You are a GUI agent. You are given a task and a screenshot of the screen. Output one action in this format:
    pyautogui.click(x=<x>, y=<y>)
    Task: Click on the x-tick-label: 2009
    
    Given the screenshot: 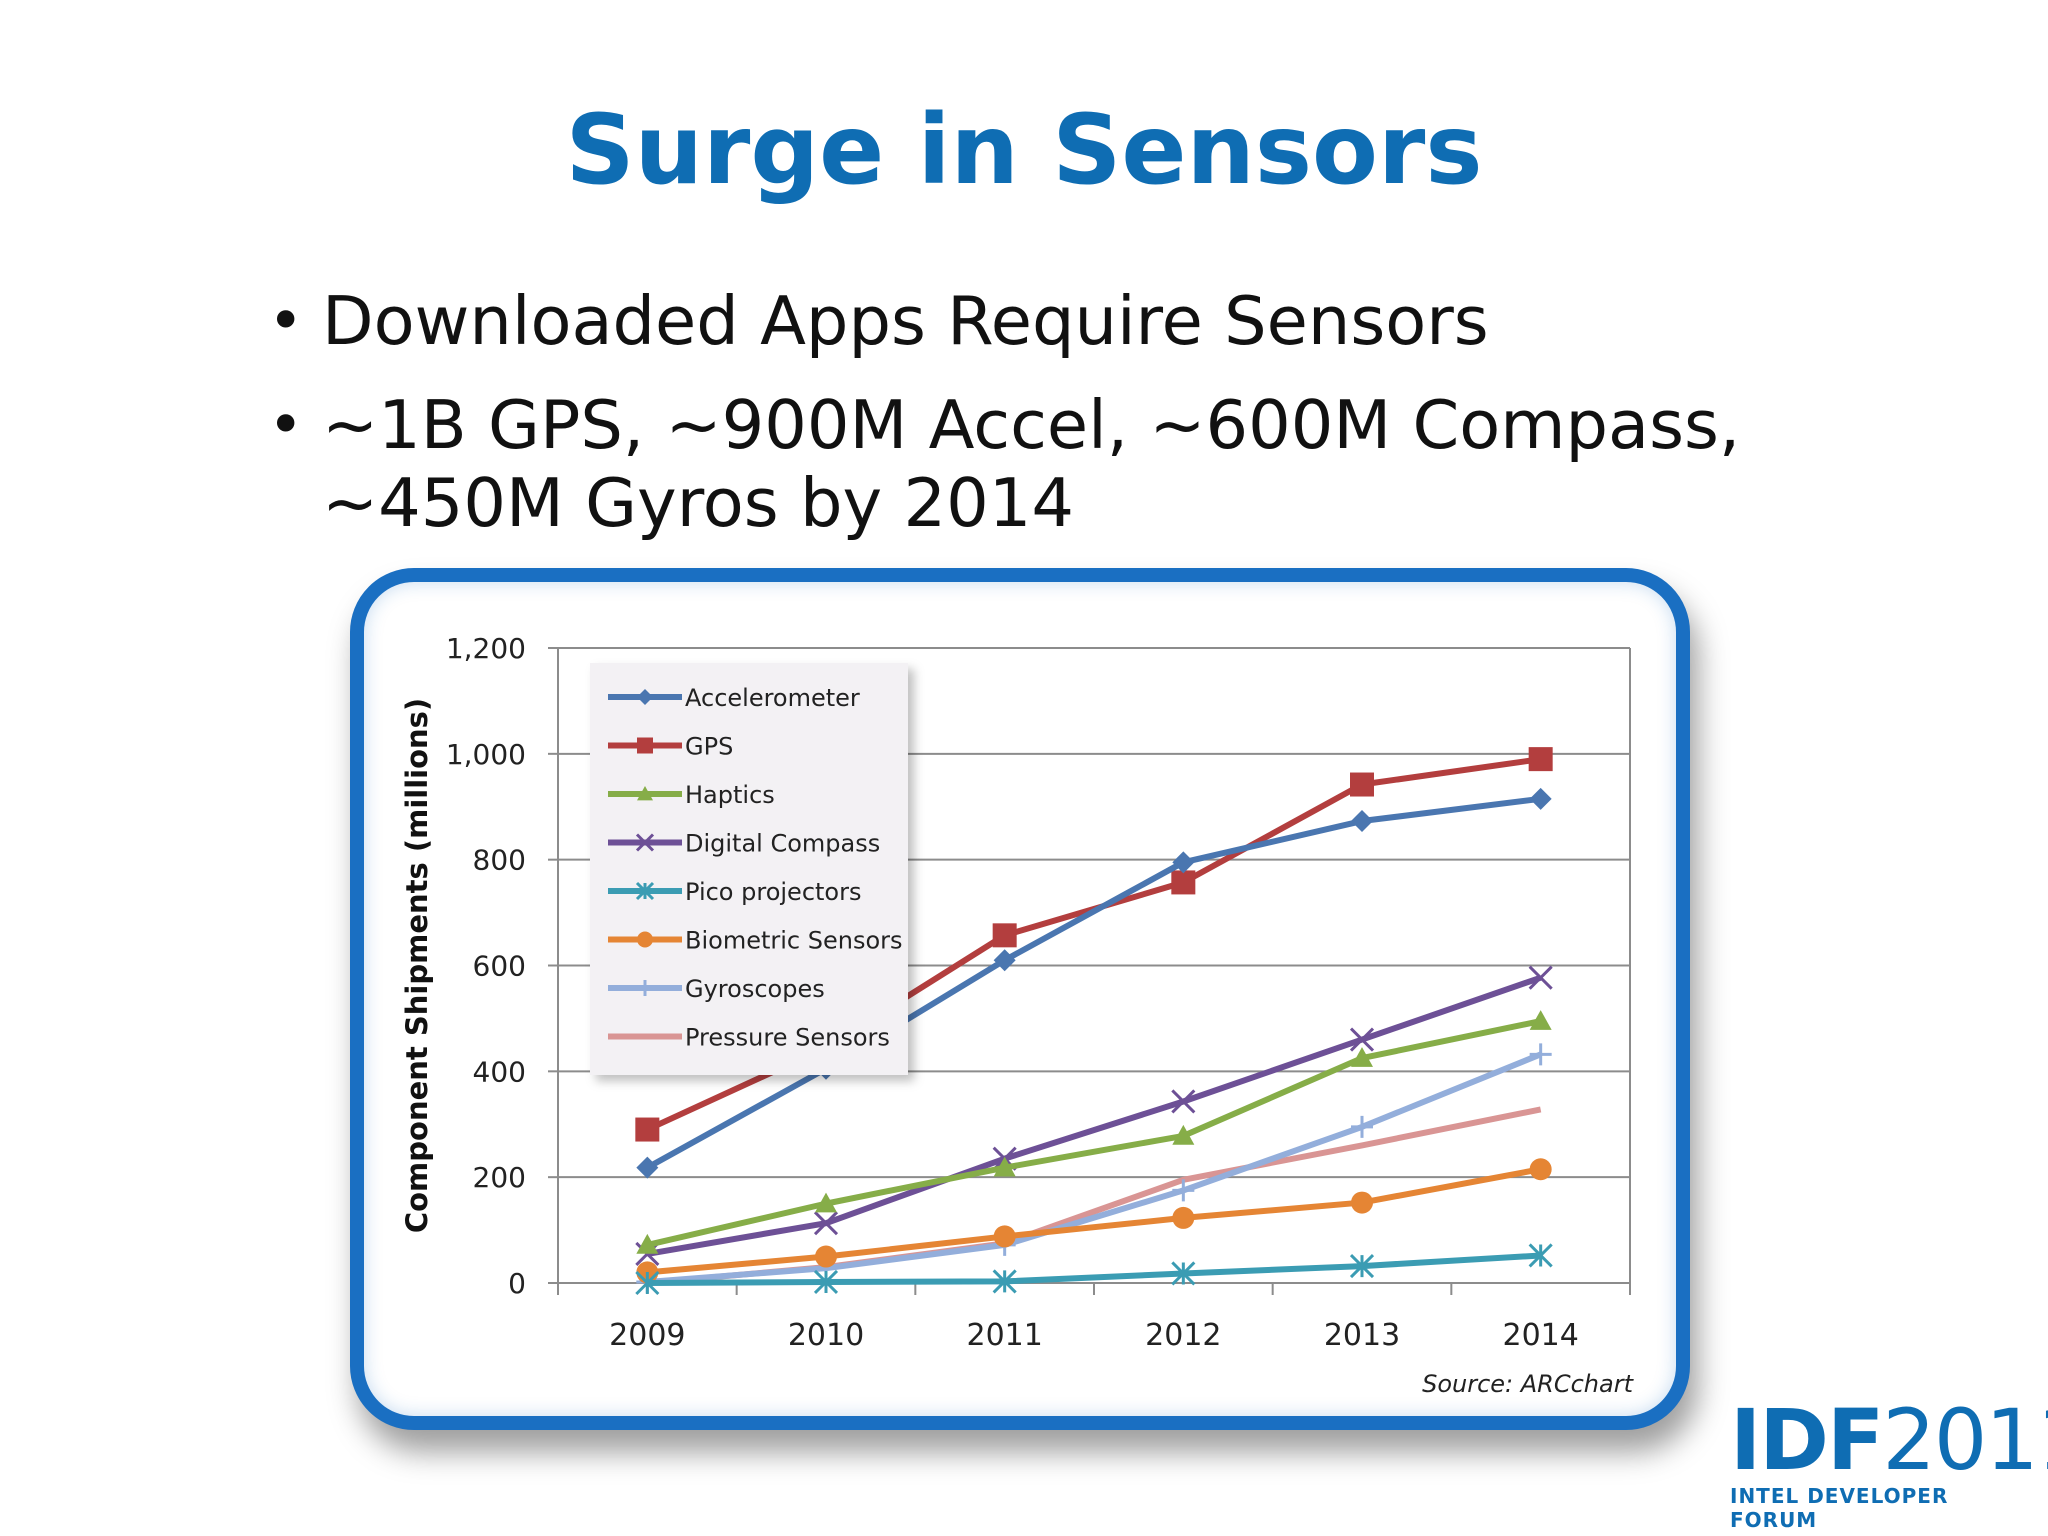 What is the action you would take?
    pyautogui.click(x=647, y=1335)
    